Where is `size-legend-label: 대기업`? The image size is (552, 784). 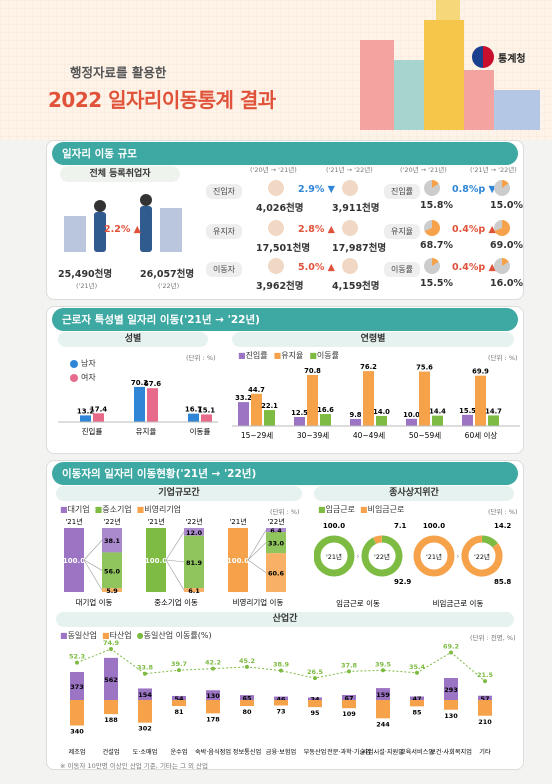 size-legend-label: 대기업 is located at coordinates (78, 509).